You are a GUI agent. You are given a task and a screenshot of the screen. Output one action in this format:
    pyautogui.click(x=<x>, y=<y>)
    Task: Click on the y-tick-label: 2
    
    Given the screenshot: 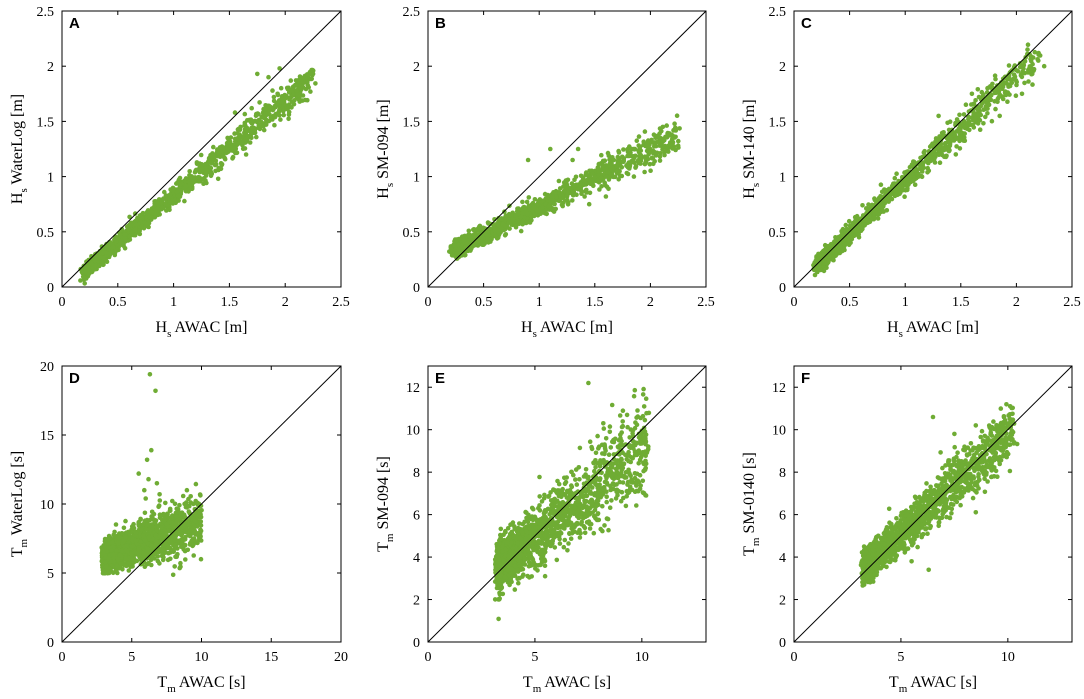 What is the action you would take?
    pyautogui.click(x=50, y=67)
    